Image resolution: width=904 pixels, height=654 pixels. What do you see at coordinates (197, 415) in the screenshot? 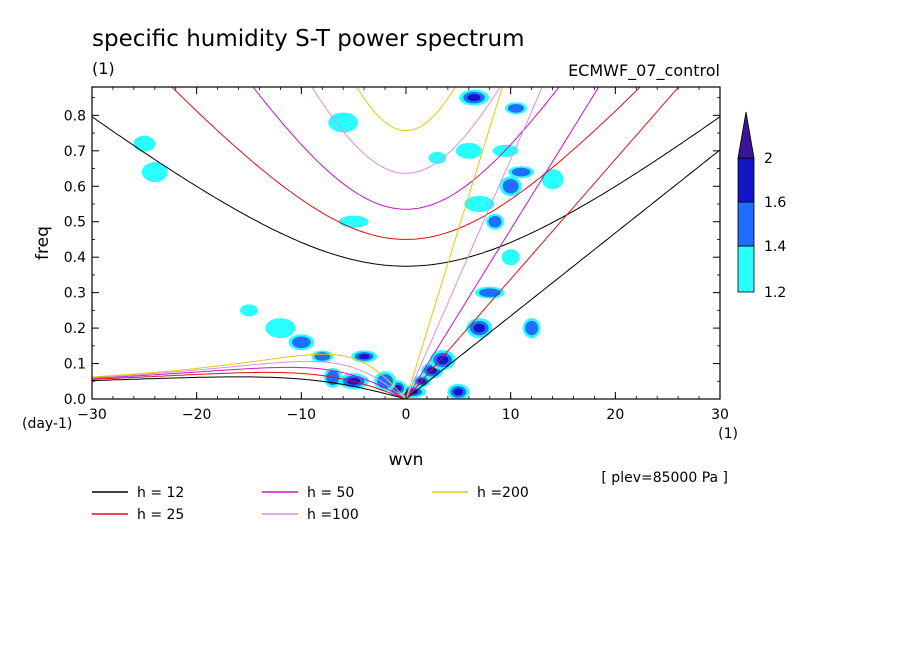
I see `x-tick-label: −20` at bounding box center [197, 415].